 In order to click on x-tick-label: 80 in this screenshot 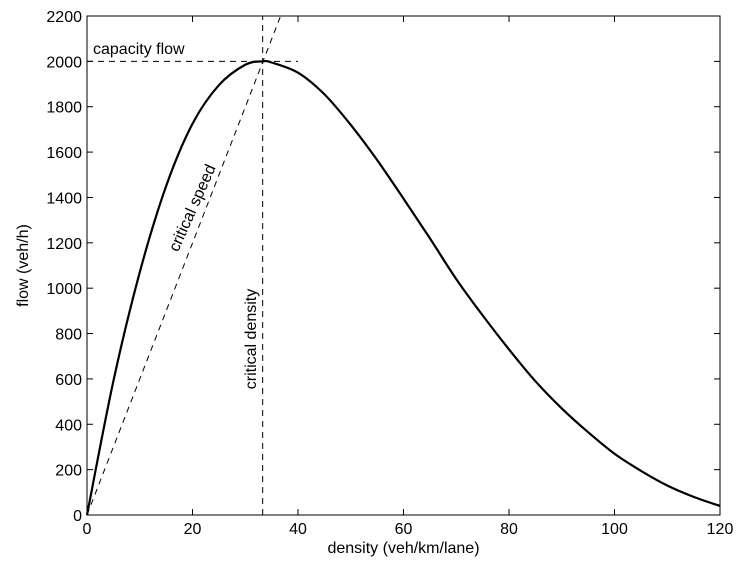, I will do `click(509, 529)`.